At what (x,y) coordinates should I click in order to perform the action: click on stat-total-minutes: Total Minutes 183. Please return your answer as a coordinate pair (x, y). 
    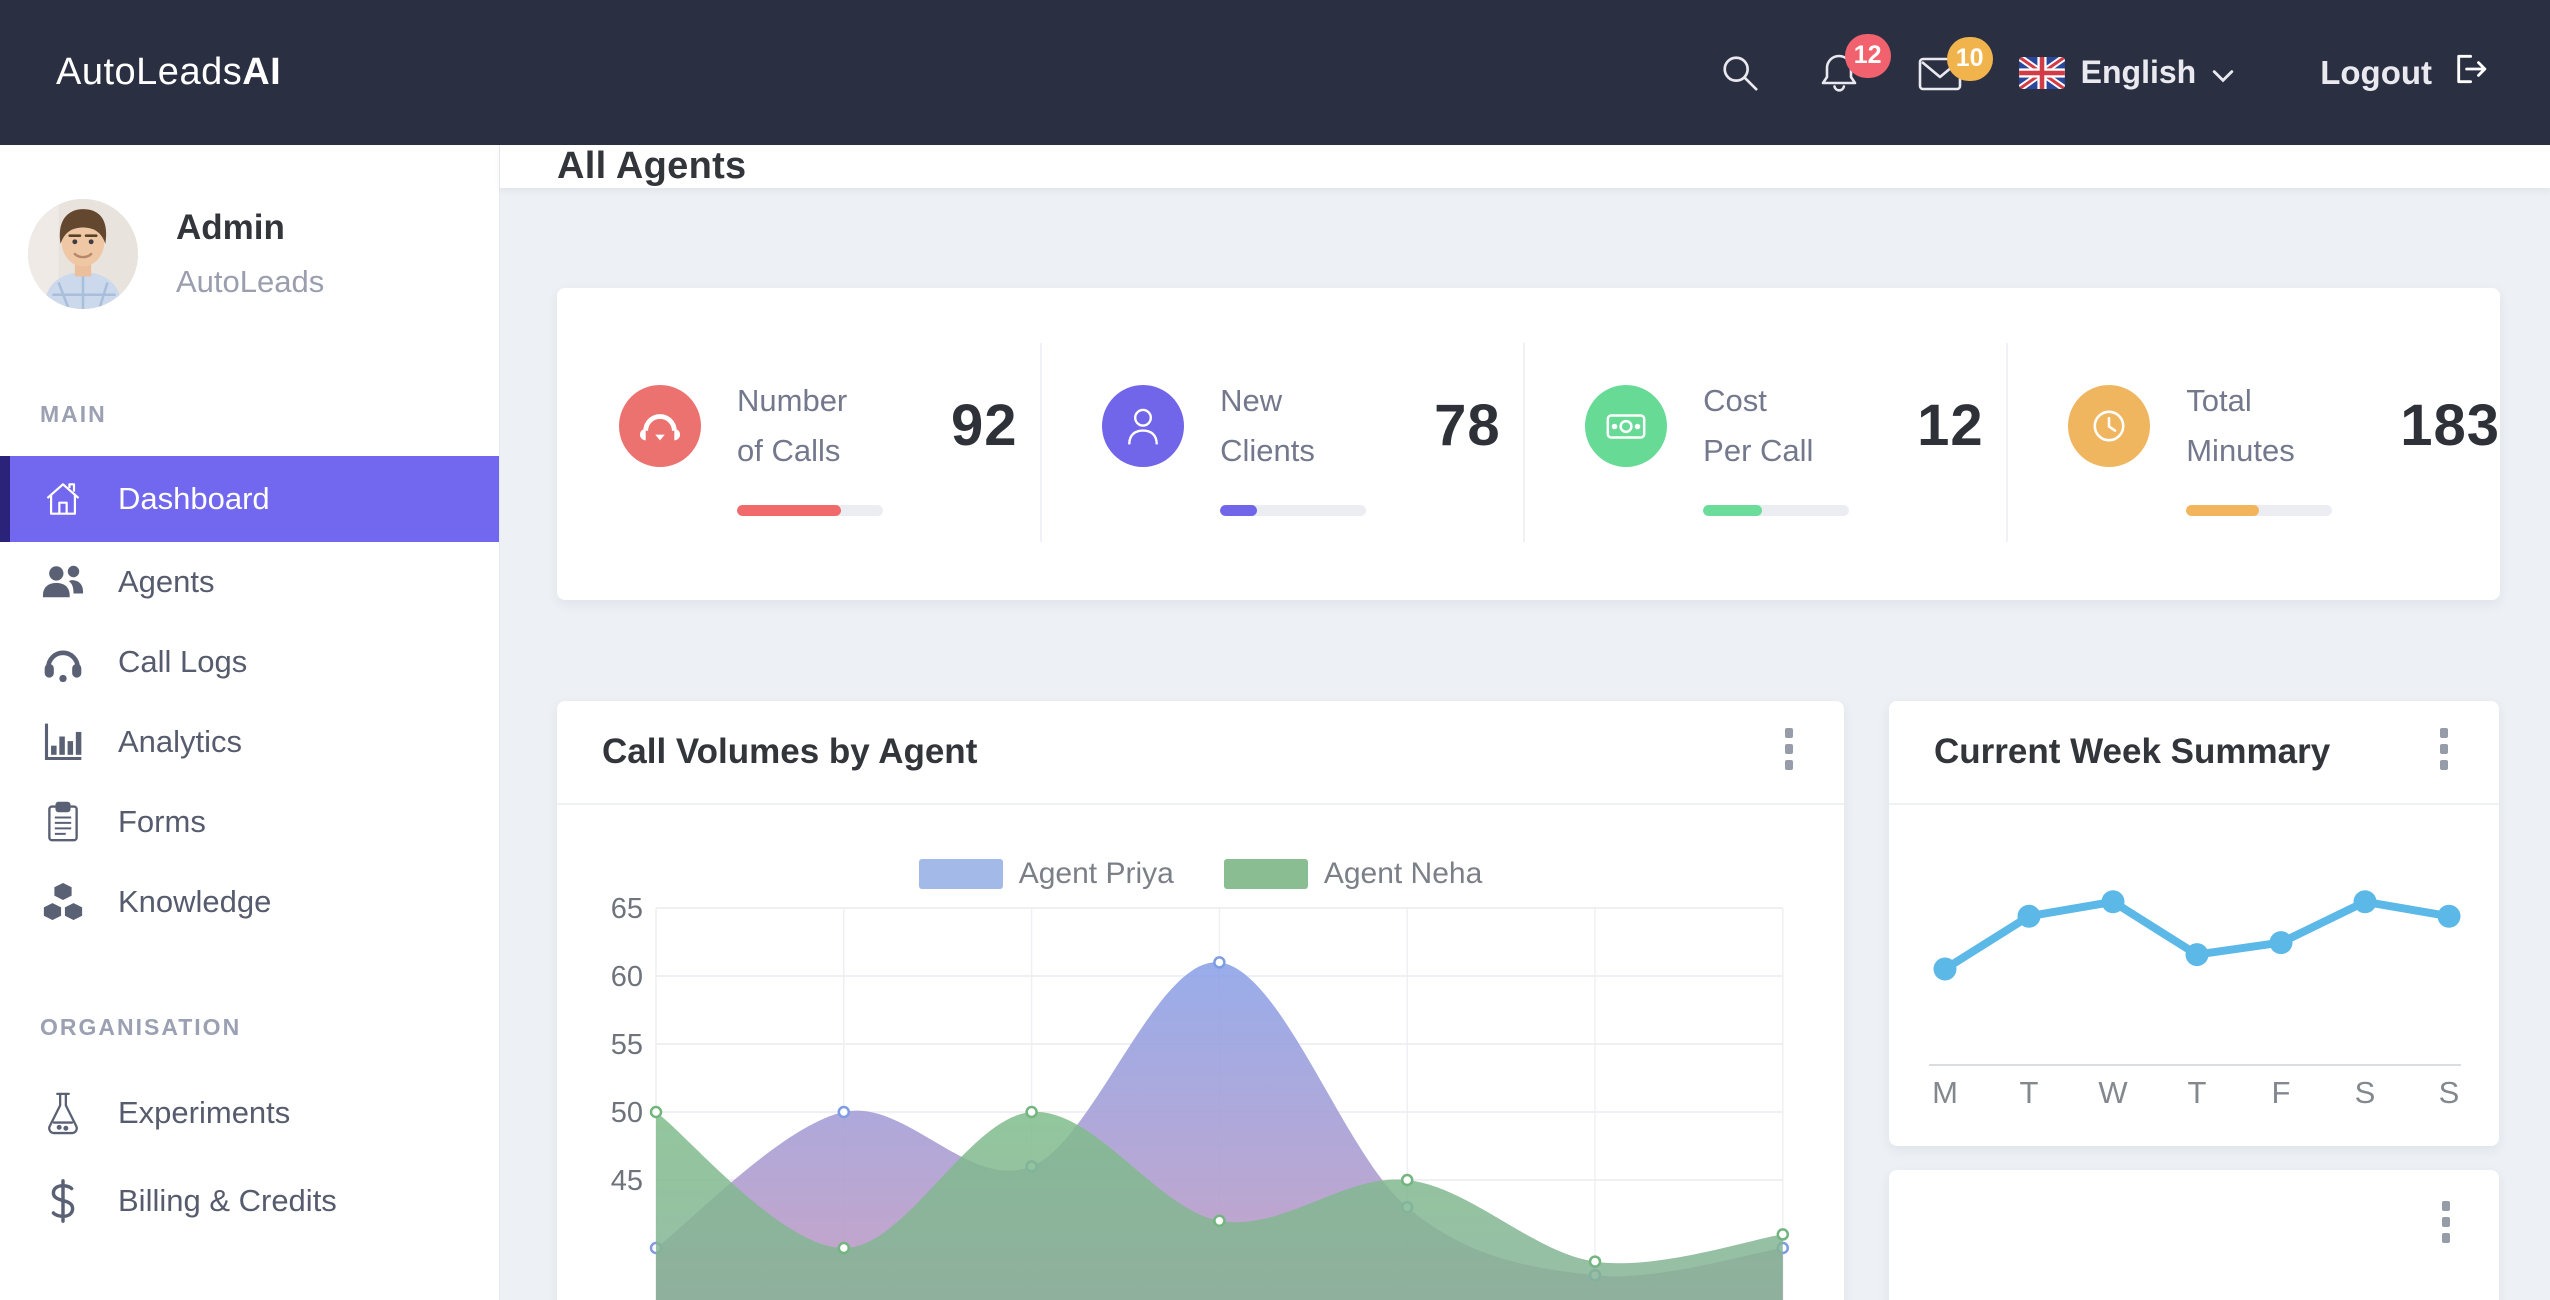
    Looking at the image, I should click on (2253, 444).